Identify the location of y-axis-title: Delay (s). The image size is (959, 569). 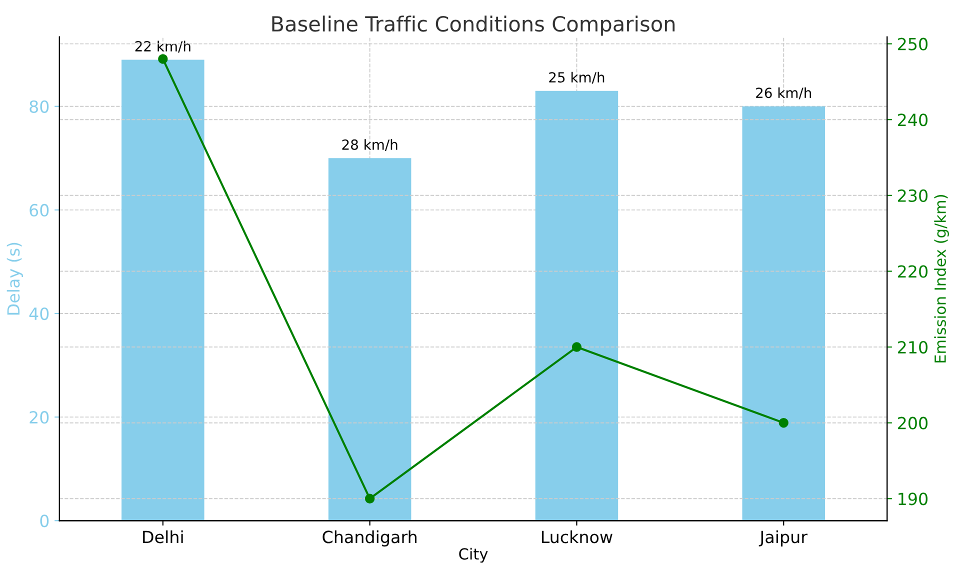
(14, 278).